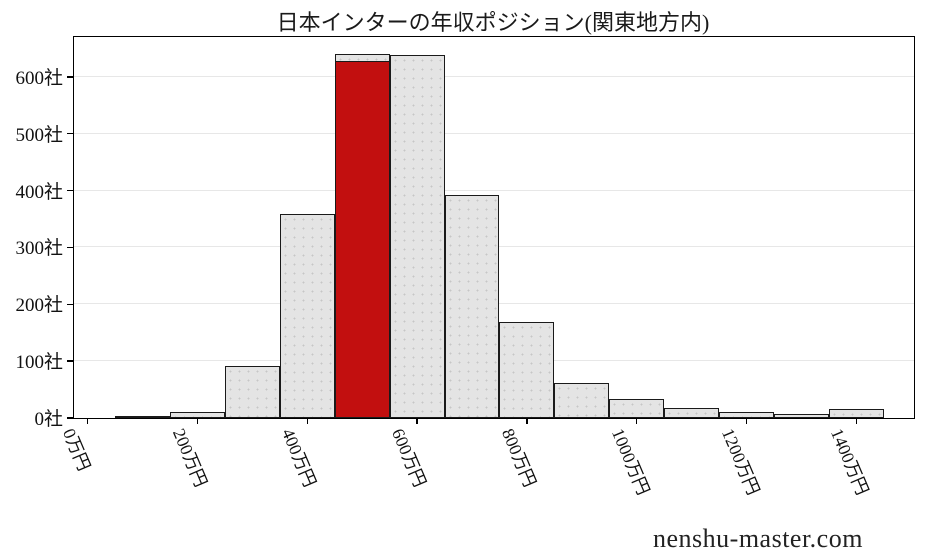 The image size is (927, 557). I want to click on histogram-bar-800万円, so click(527, 370).